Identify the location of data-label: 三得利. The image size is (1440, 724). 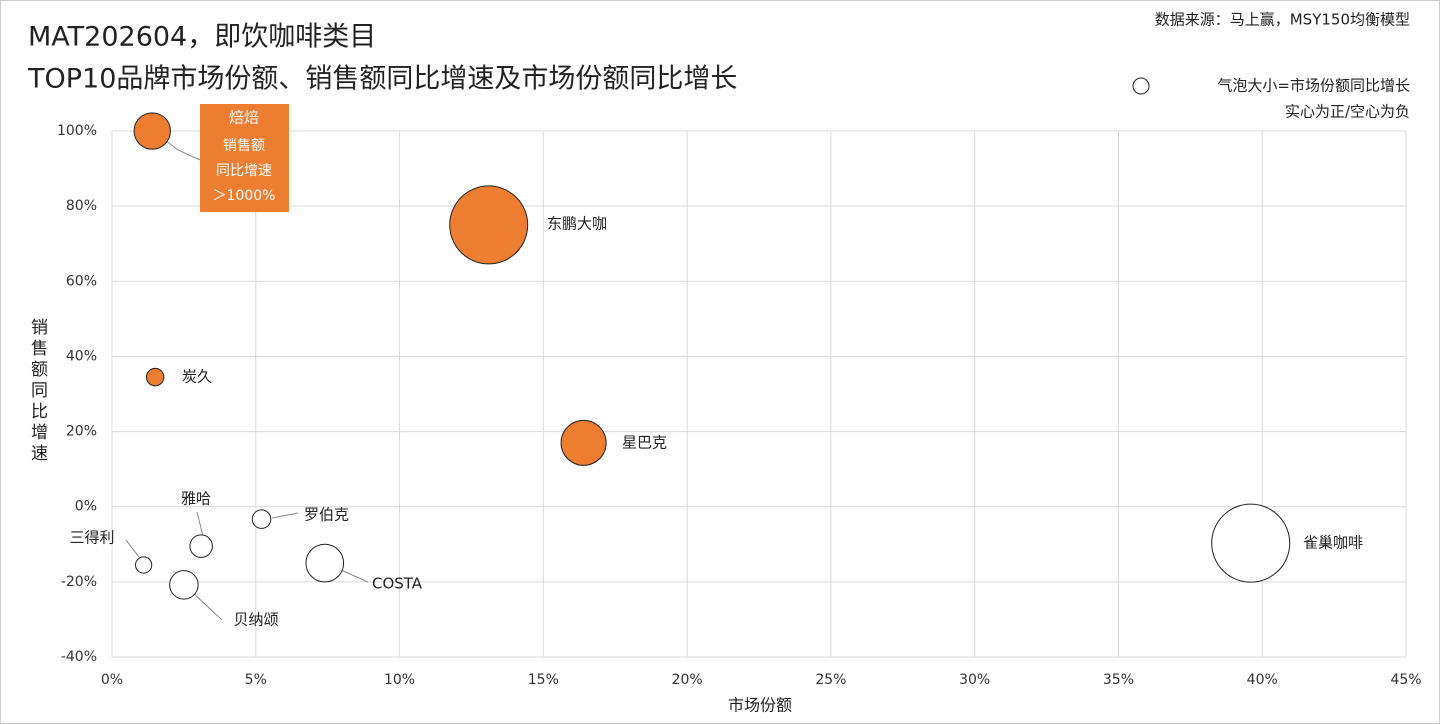
(91, 538).